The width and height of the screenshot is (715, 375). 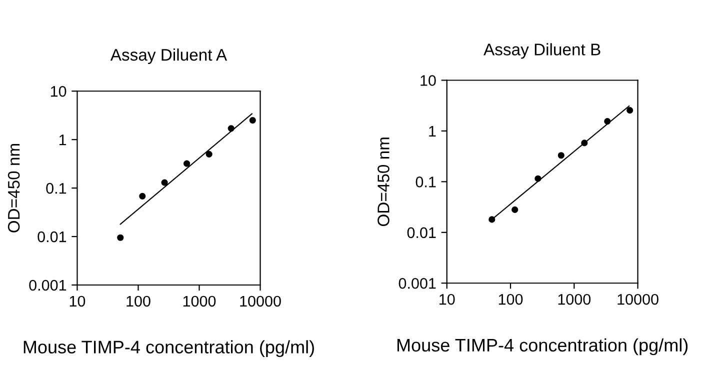 What do you see at coordinates (169, 56) in the screenshot?
I see `chart-title: Assay Diluent A` at bounding box center [169, 56].